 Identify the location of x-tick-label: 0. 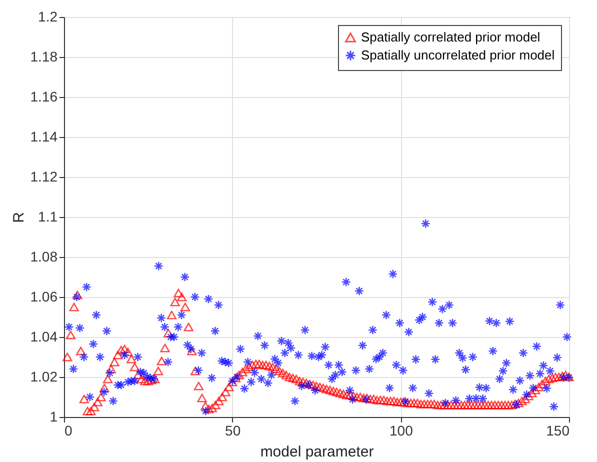
(68, 430).